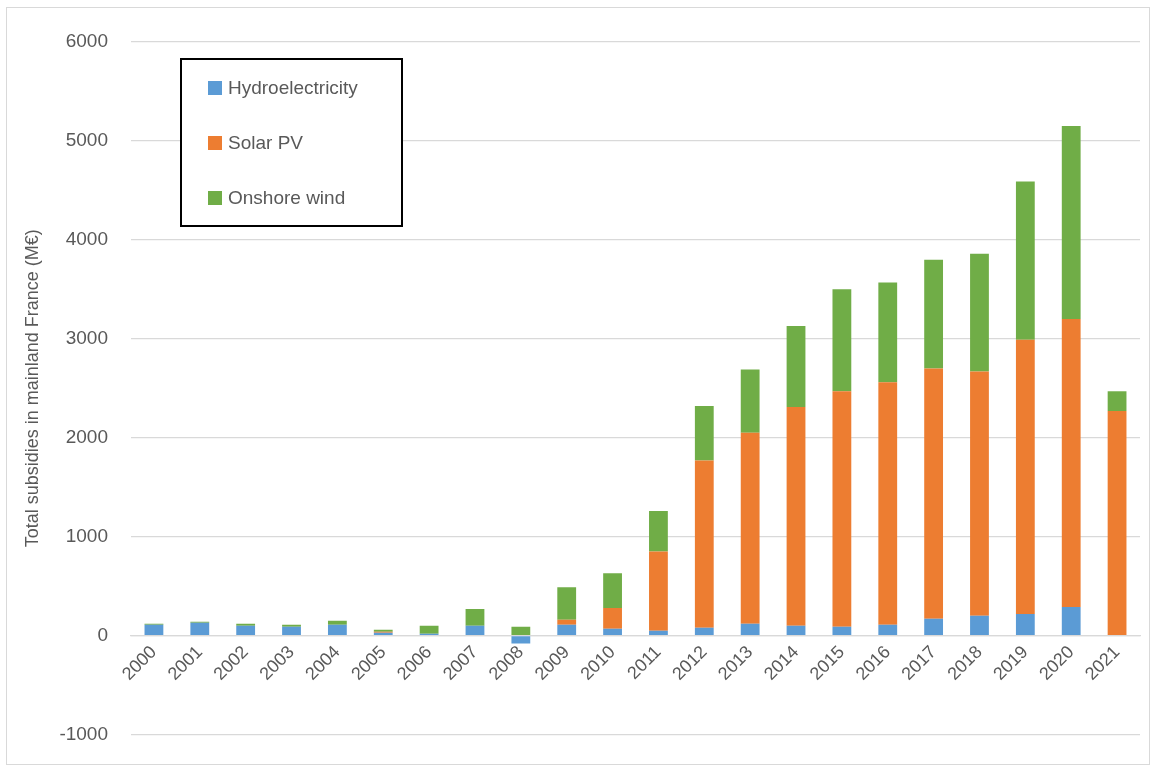  What do you see at coordinates (287, 197) in the screenshot?
I see `legend-label: Onshore wind` at bounding box center [287, 197].